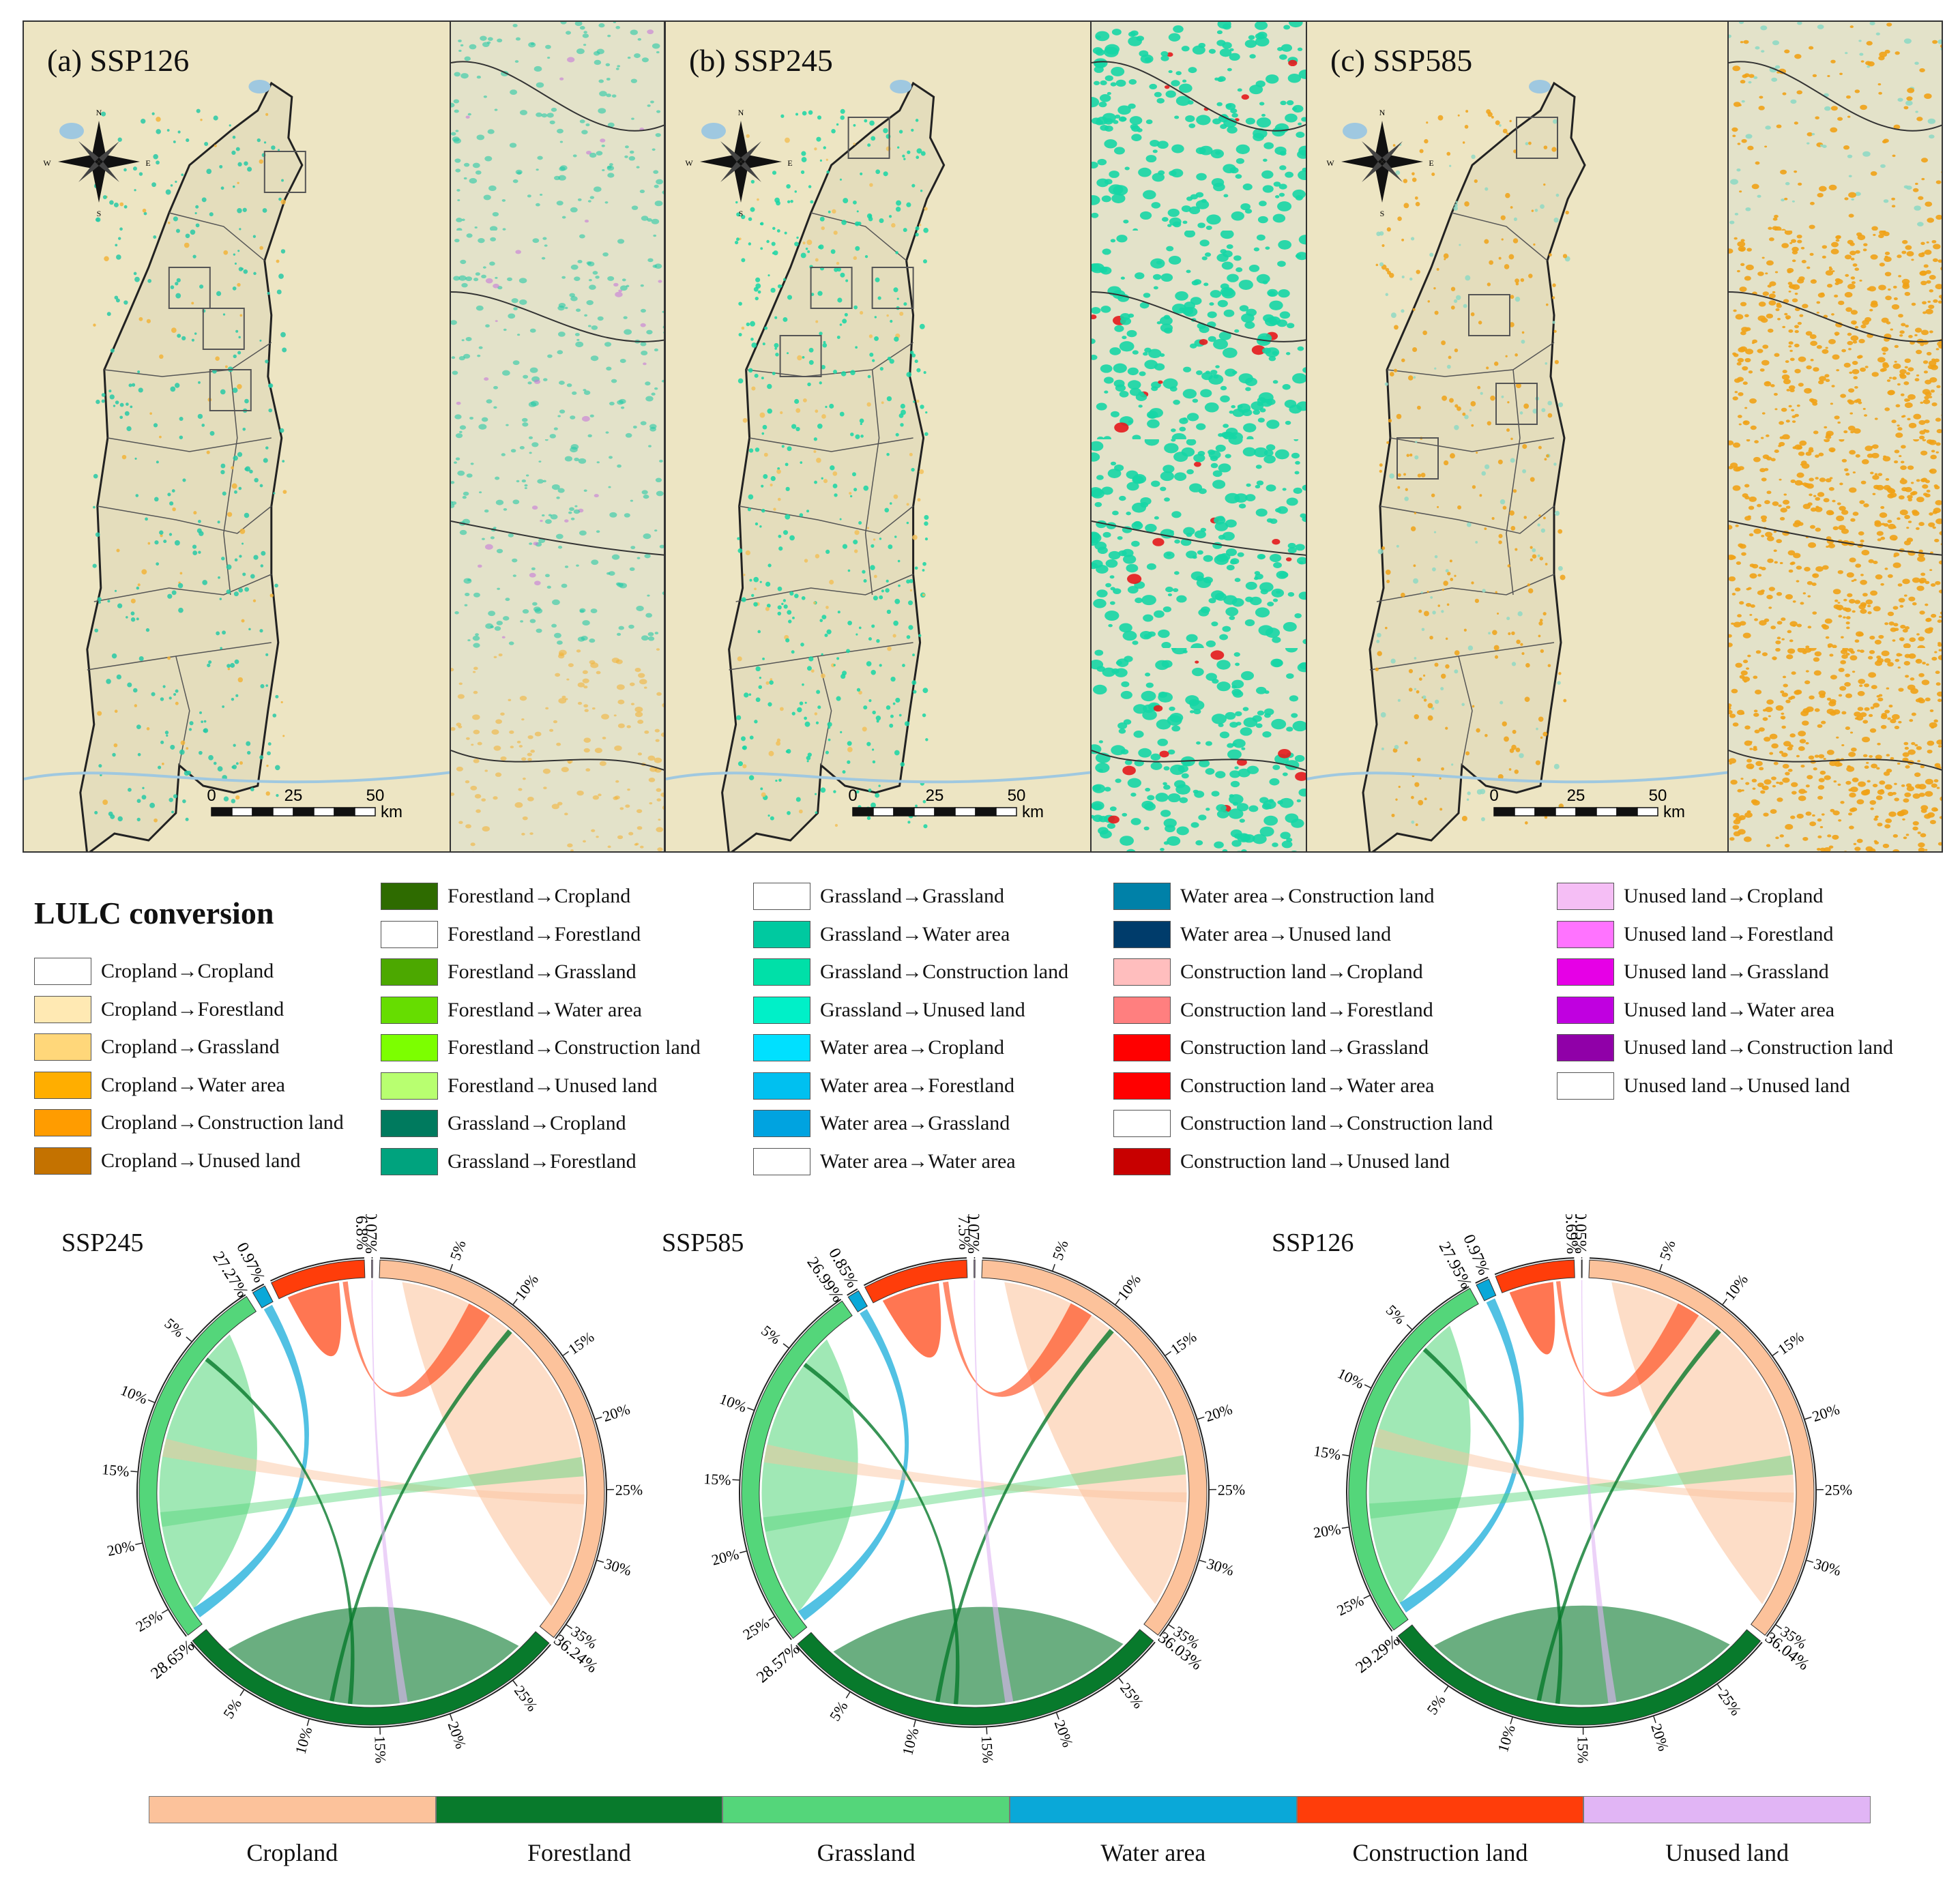  What do you see at coordinates (1836, 126) in the screenshot?
I see `inset-background` at bounding box center [1836, 126].